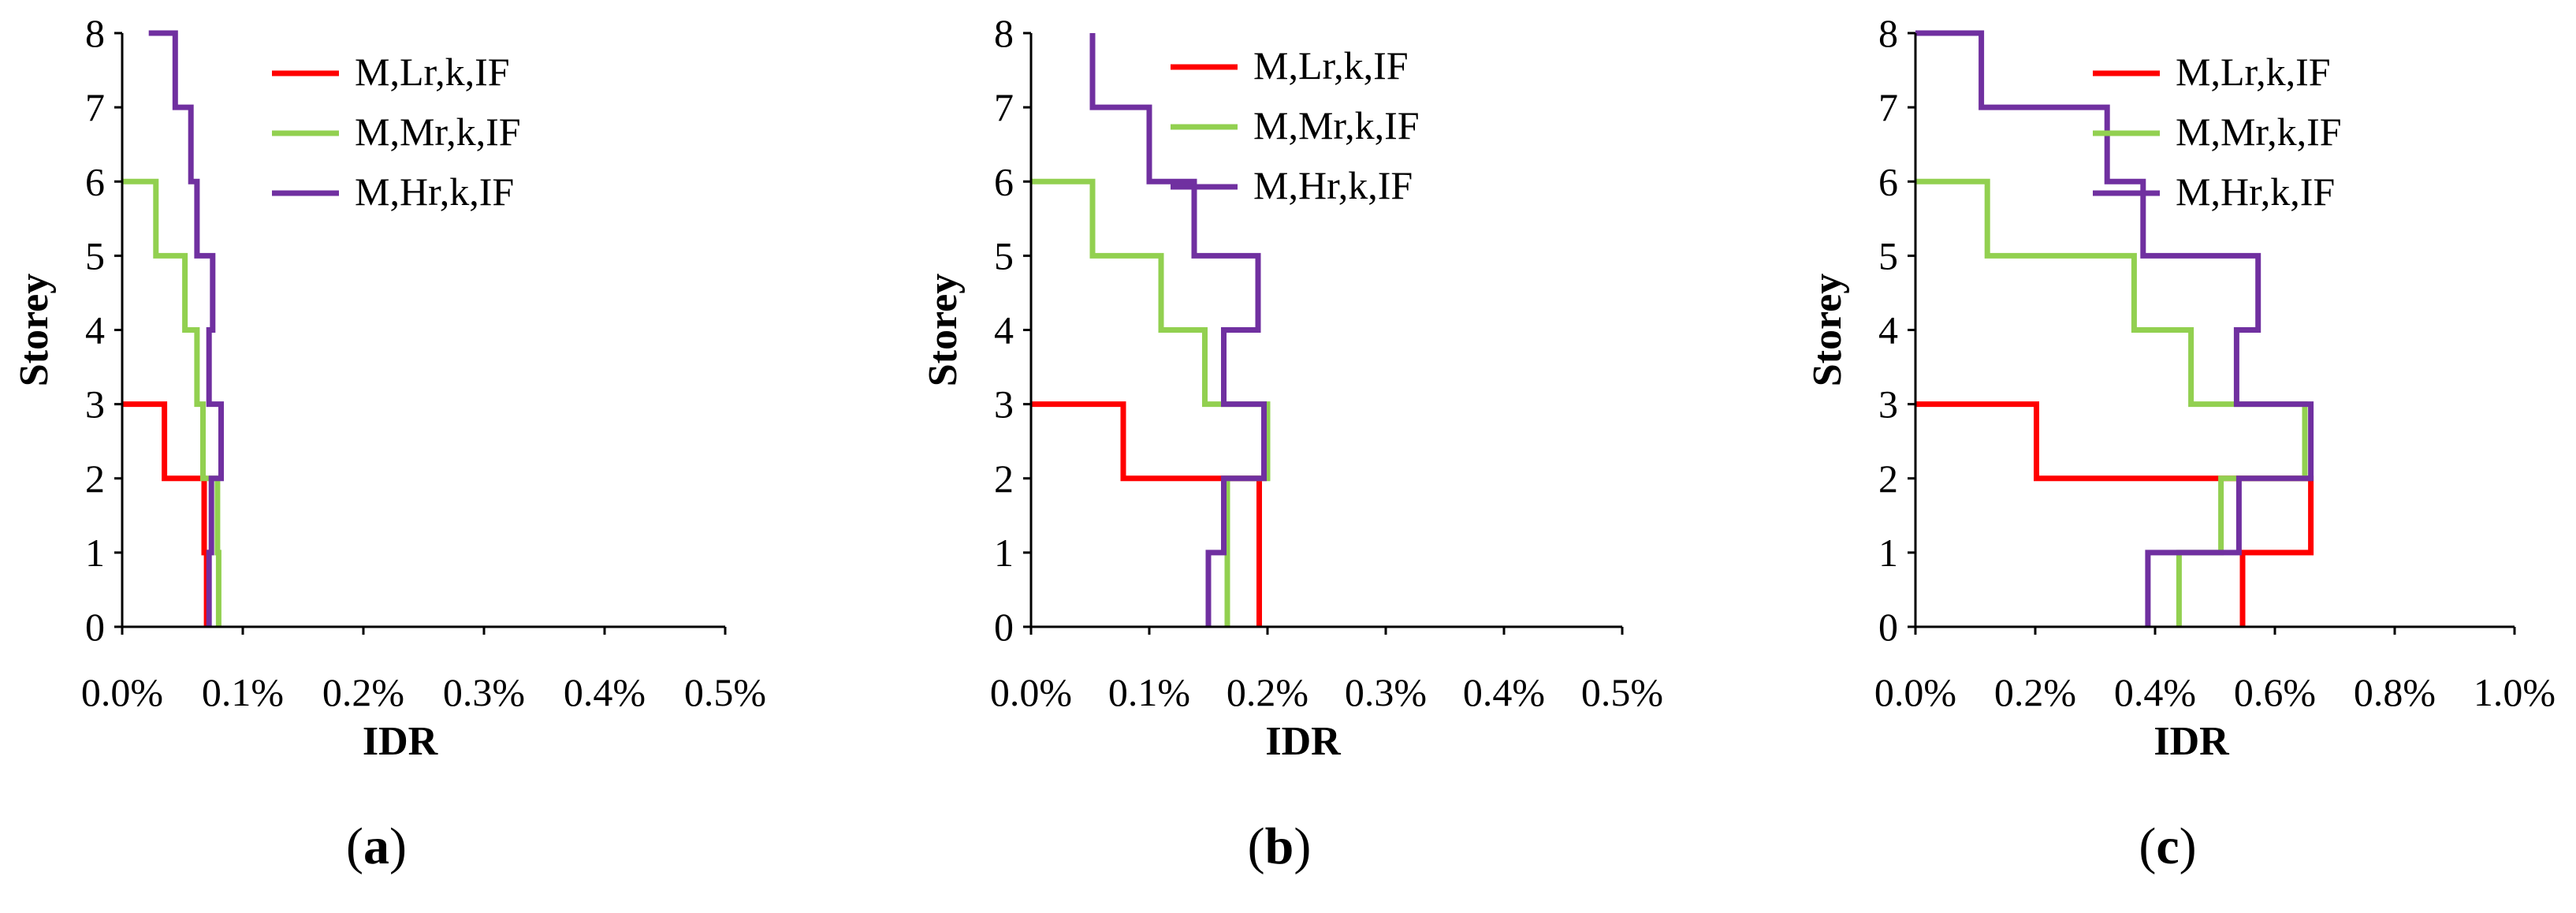  I want to click on panel-label: (a), so click(376, 846).